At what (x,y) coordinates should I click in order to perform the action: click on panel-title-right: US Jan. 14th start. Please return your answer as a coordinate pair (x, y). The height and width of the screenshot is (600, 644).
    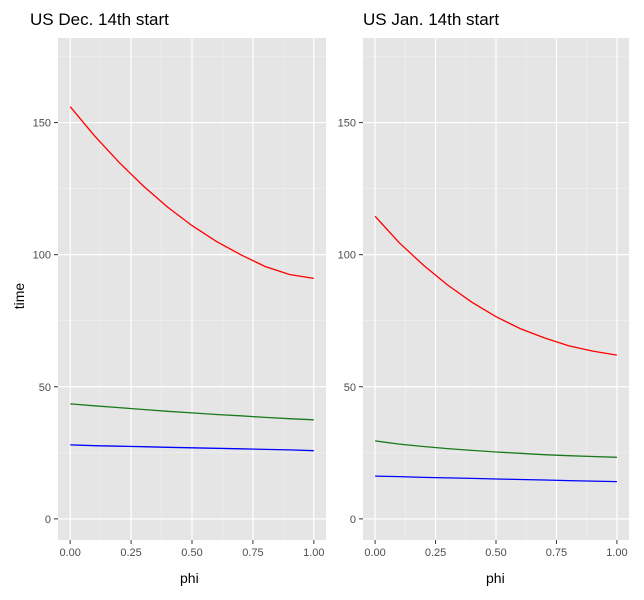
    Looking at the image, I should click on (431, 19).